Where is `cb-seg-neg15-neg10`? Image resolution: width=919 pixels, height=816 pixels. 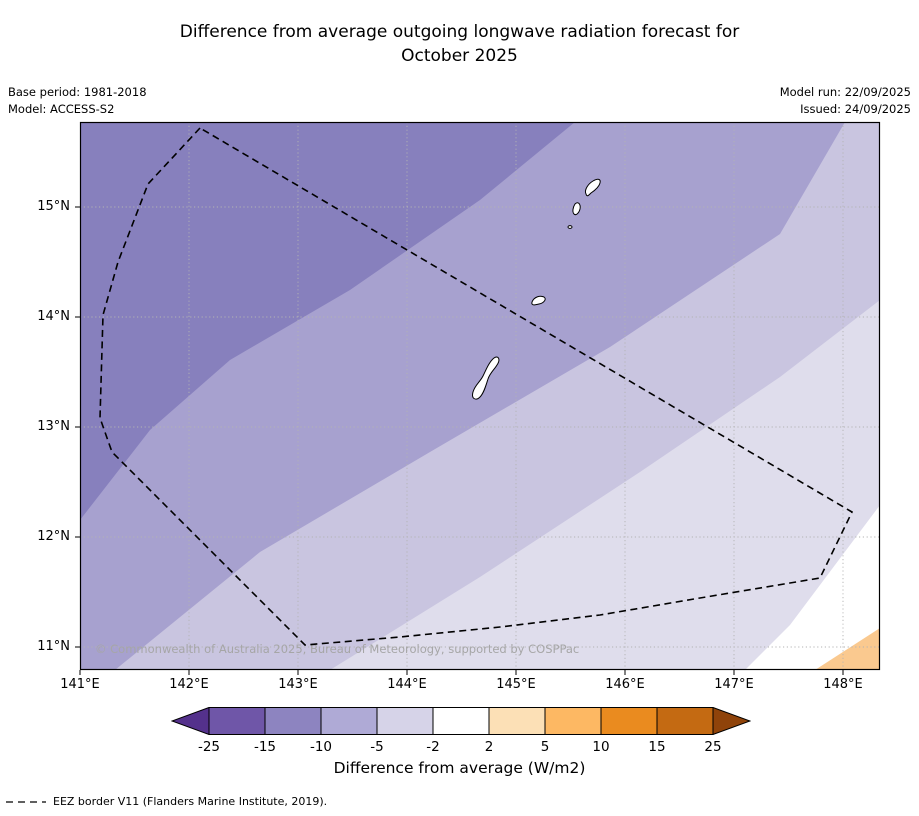
cb-seg-neg15-neg10 is located at coordinates (293, 721).